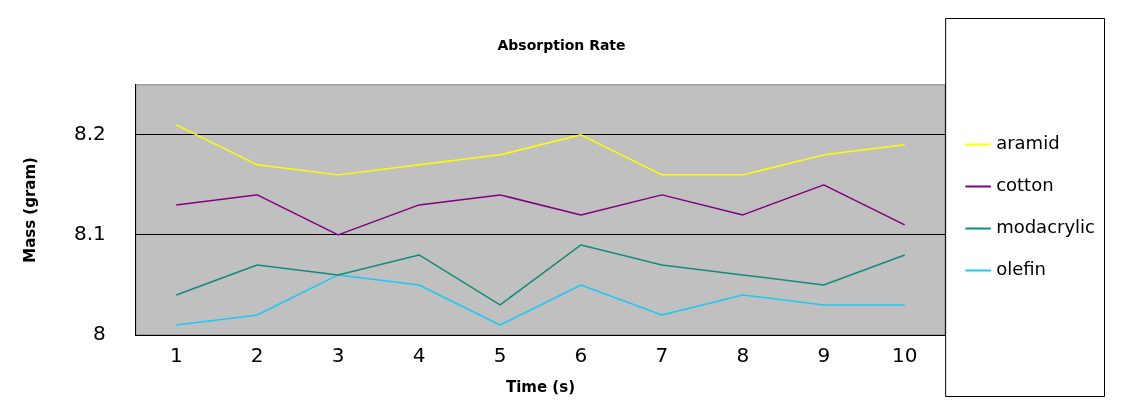 The width and height of the screenshot is (1123, 415). I want to click on x-tick-label: 9, so click(824, 355).